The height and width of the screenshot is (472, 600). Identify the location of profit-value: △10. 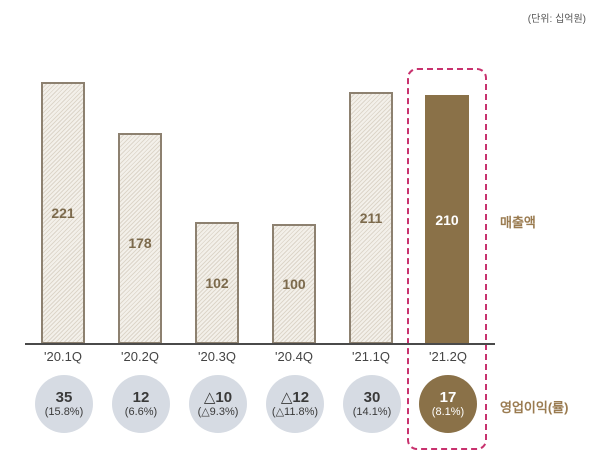
(218, 397).